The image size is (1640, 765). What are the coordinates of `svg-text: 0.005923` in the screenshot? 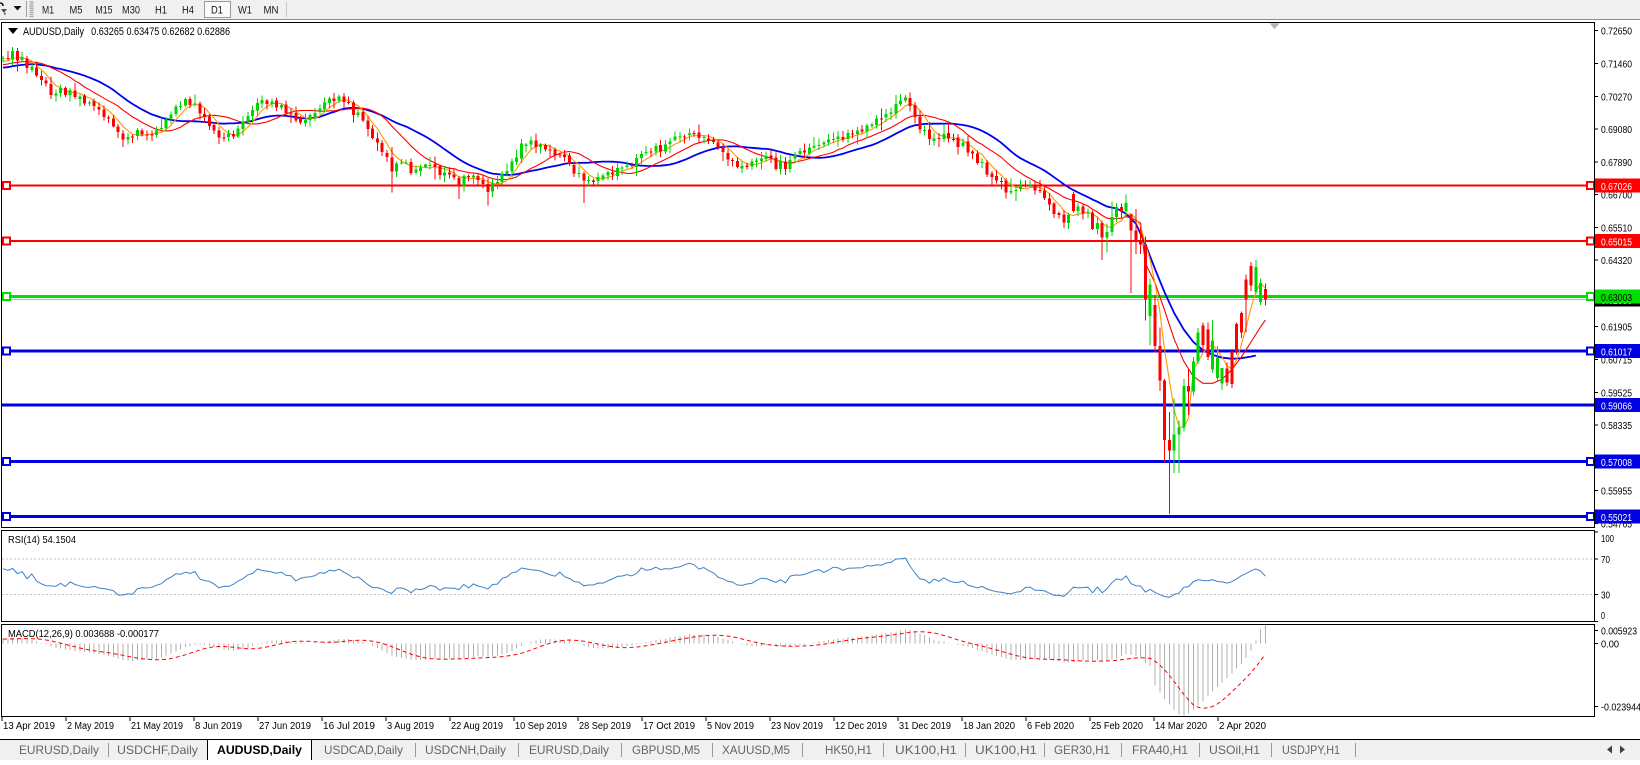 It's located at (1619, 632).